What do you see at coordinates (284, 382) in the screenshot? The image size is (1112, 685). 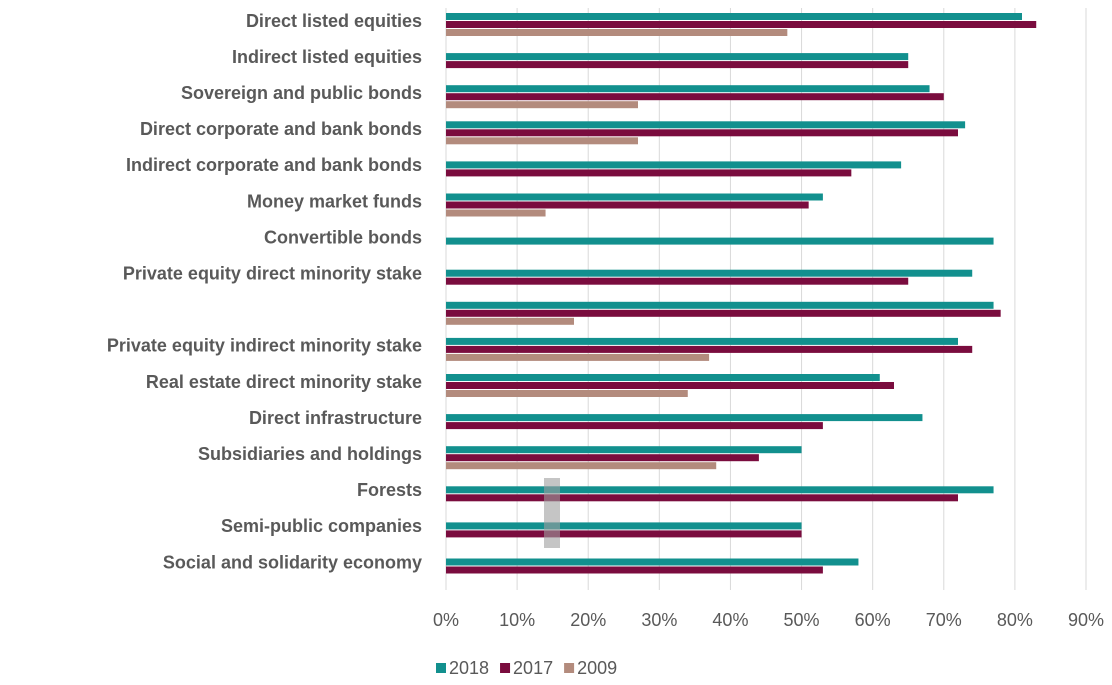 I see `category-label: Real estate direct minority stake` at bounding box center [284, 382].